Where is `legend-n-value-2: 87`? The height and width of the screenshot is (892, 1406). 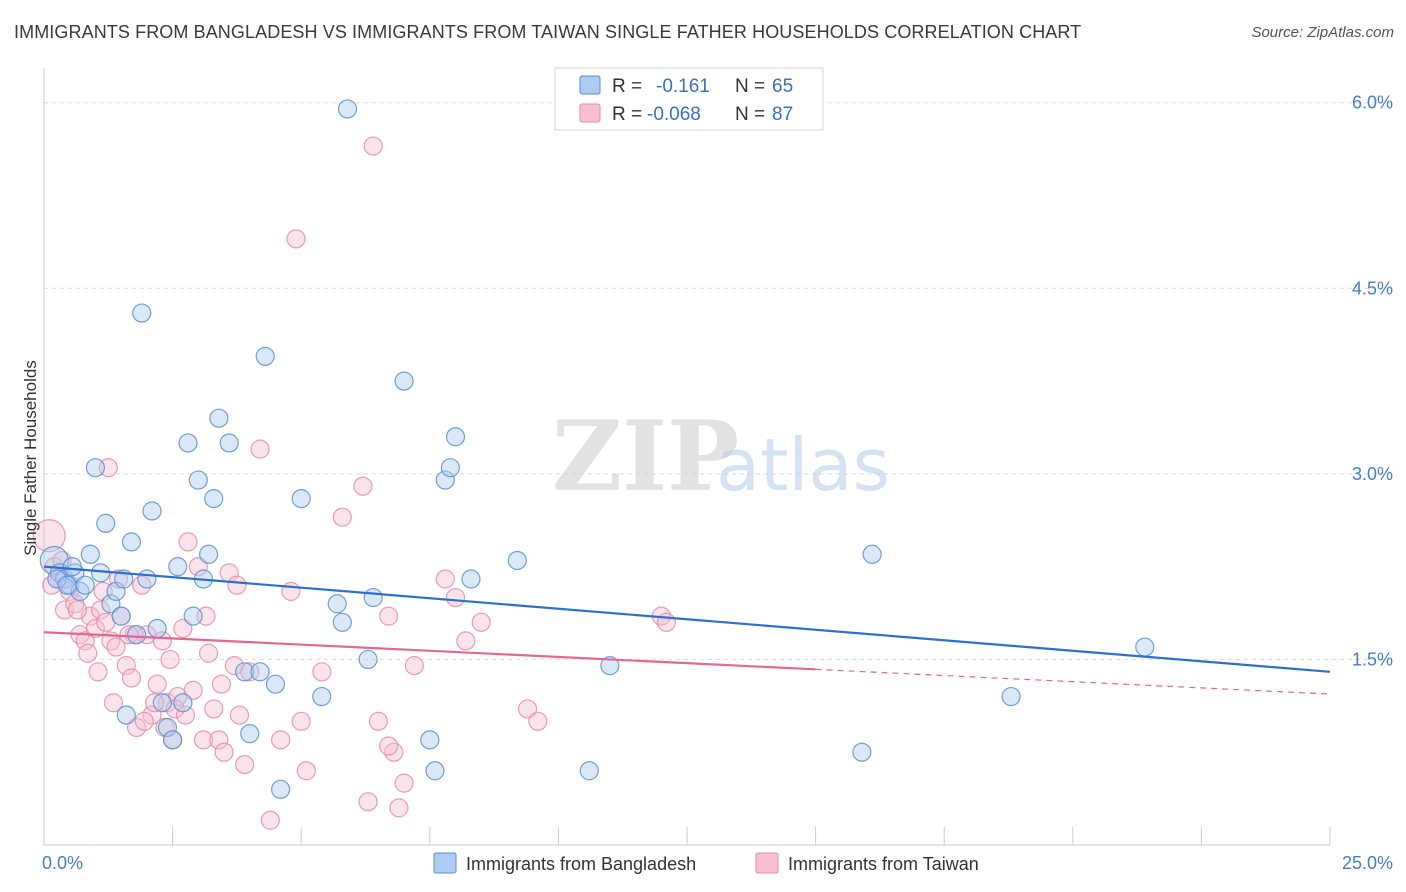
legend-n-value-2: 87 is located at coordinates (782, 114).